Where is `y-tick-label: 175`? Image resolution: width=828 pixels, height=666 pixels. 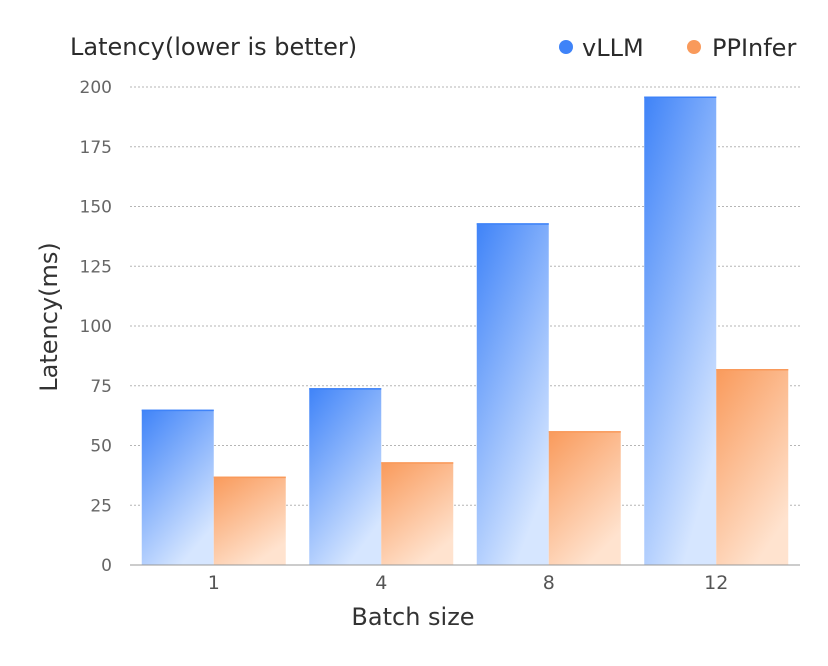
y-tick-label: 175 is located at coordinates (96, 148).